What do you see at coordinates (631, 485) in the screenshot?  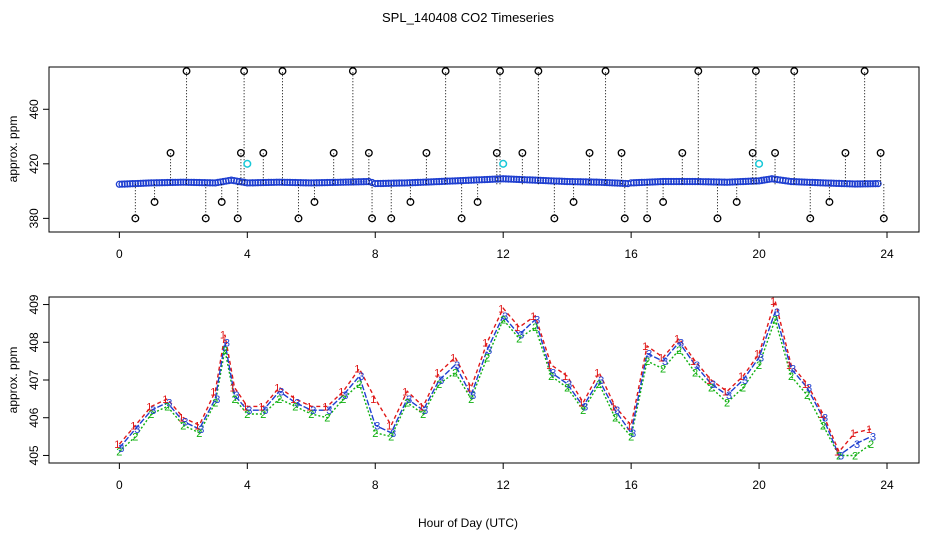 I see `x-tick-label-bottom: 16` at bounding box center [631, 485].